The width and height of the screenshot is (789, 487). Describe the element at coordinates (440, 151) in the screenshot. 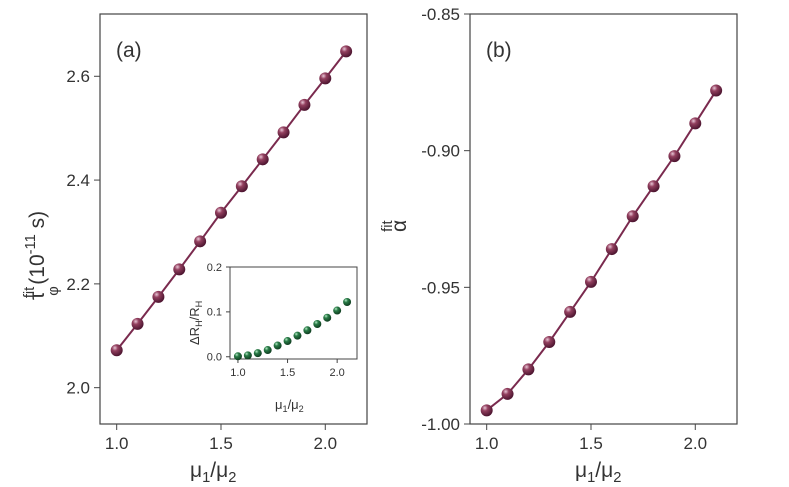

I see `y-tick-label: -0.90` at that location.